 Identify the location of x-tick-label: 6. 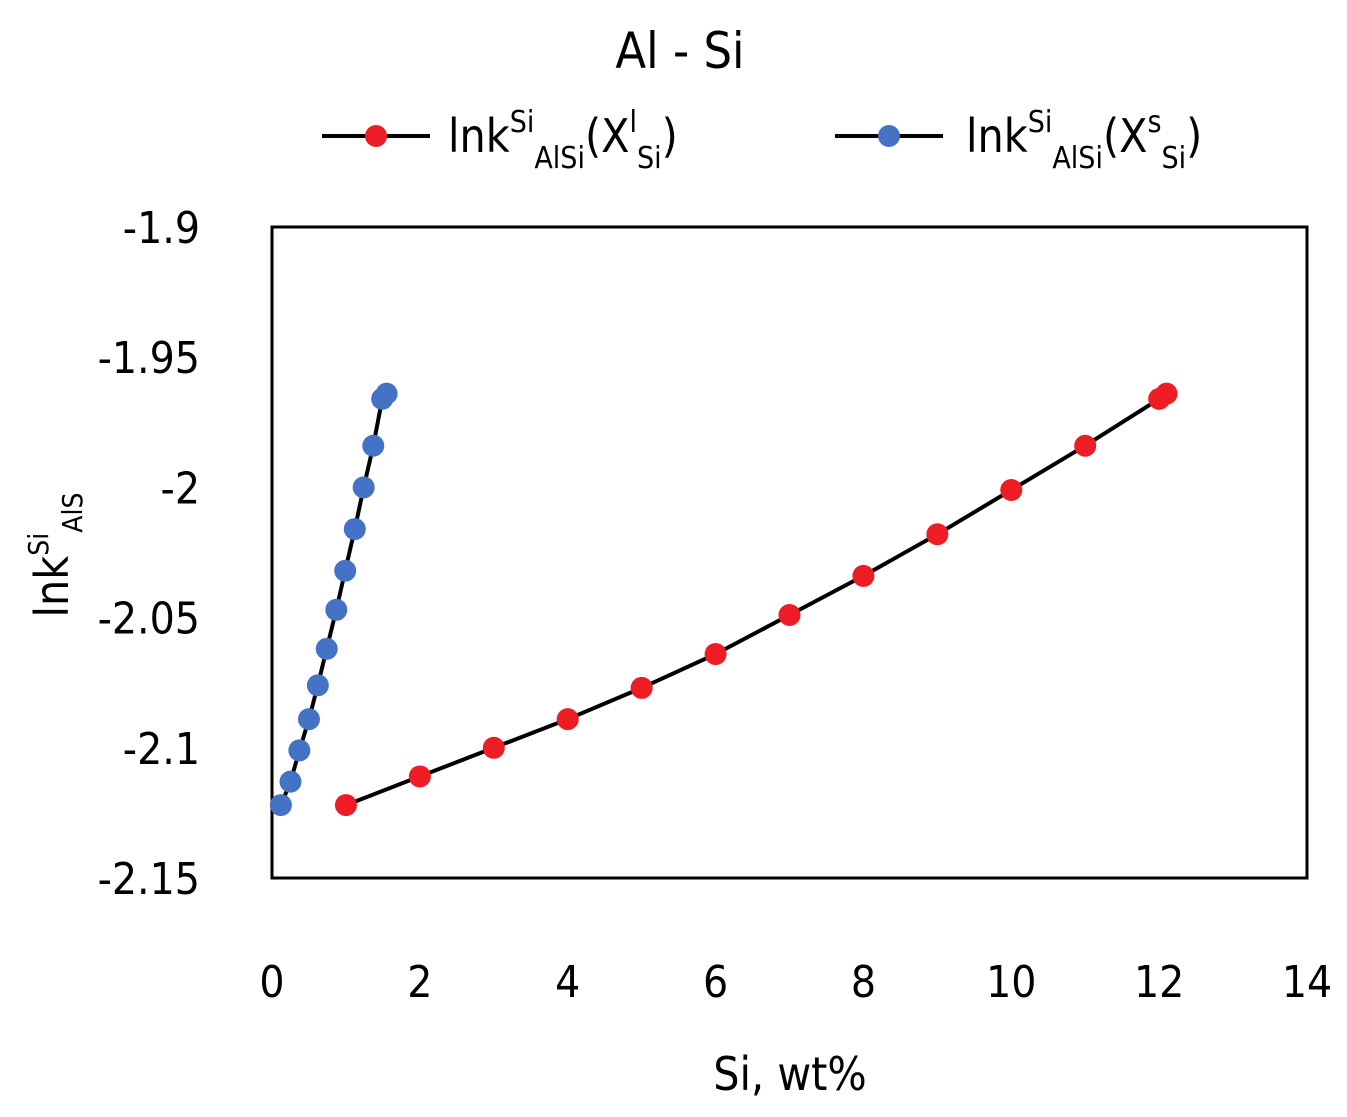
(715, 982).